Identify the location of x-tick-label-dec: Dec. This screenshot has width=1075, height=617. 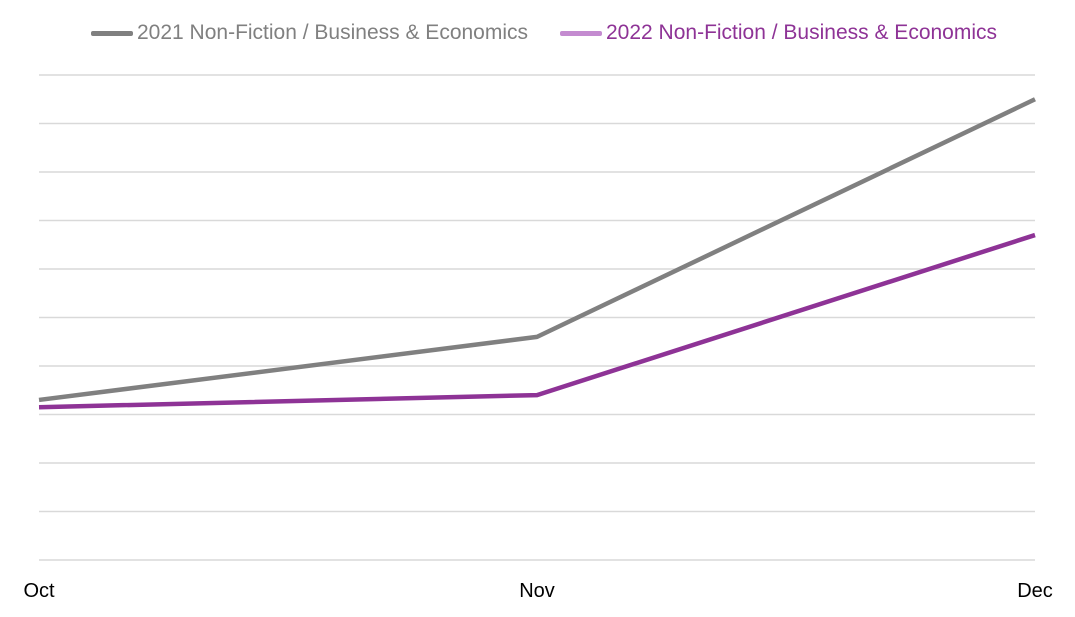
(1035, 591).